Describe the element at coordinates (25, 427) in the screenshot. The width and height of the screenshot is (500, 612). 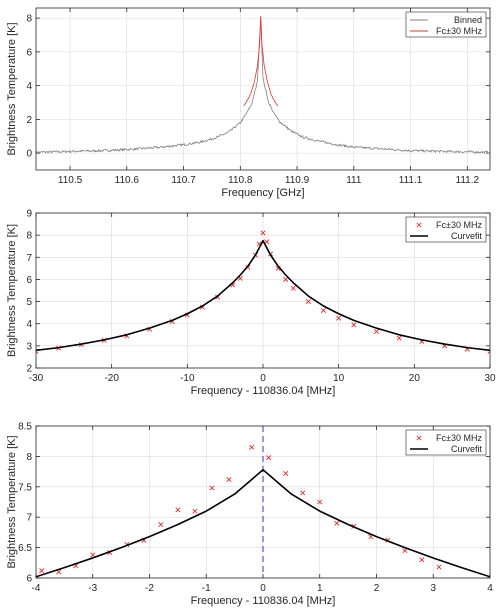
I see `y-tick-label: 8.5` at that location.